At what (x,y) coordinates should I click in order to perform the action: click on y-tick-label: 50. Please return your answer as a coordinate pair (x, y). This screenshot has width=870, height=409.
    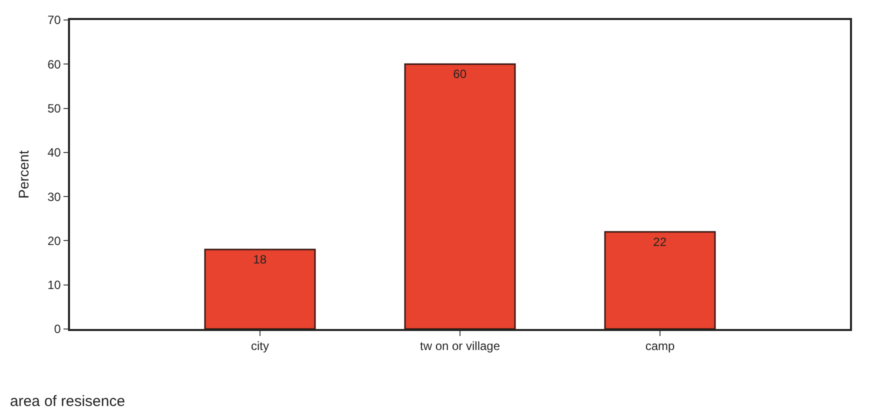
    Looking at the image, I should click on (54, 108).